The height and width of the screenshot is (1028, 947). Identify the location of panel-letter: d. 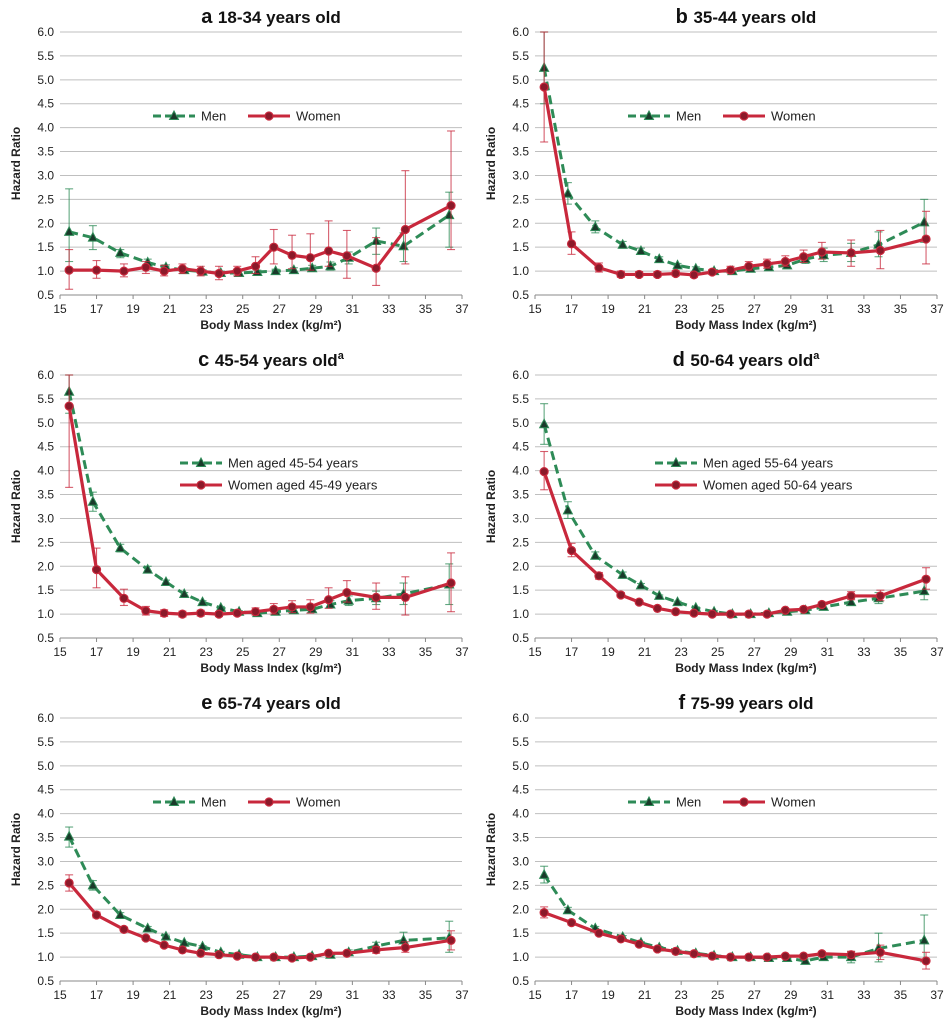
(682, 360).